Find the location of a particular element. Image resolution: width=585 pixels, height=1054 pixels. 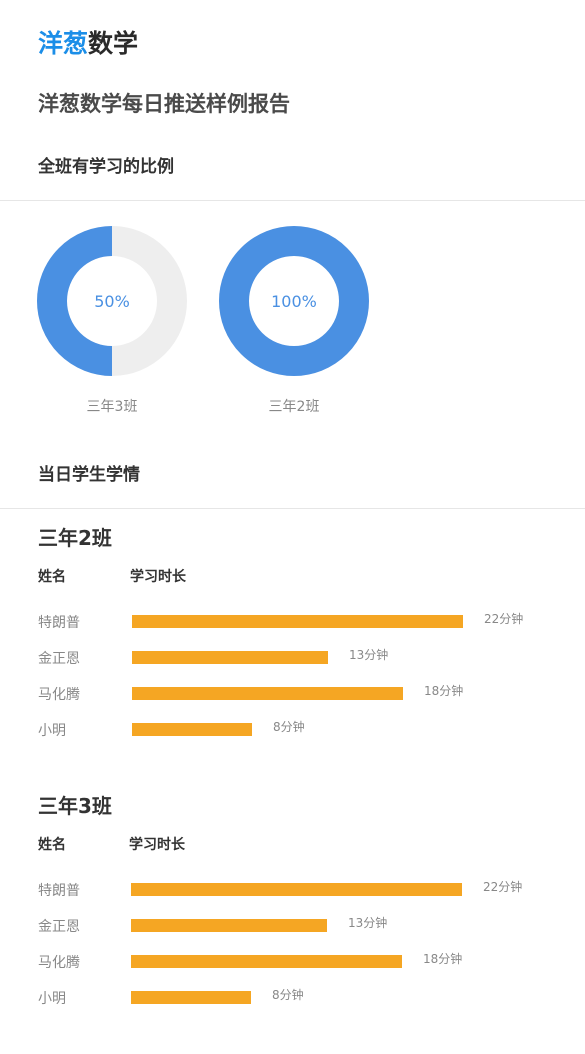

donut-chart: 50% is located at coordinates (112, 301).